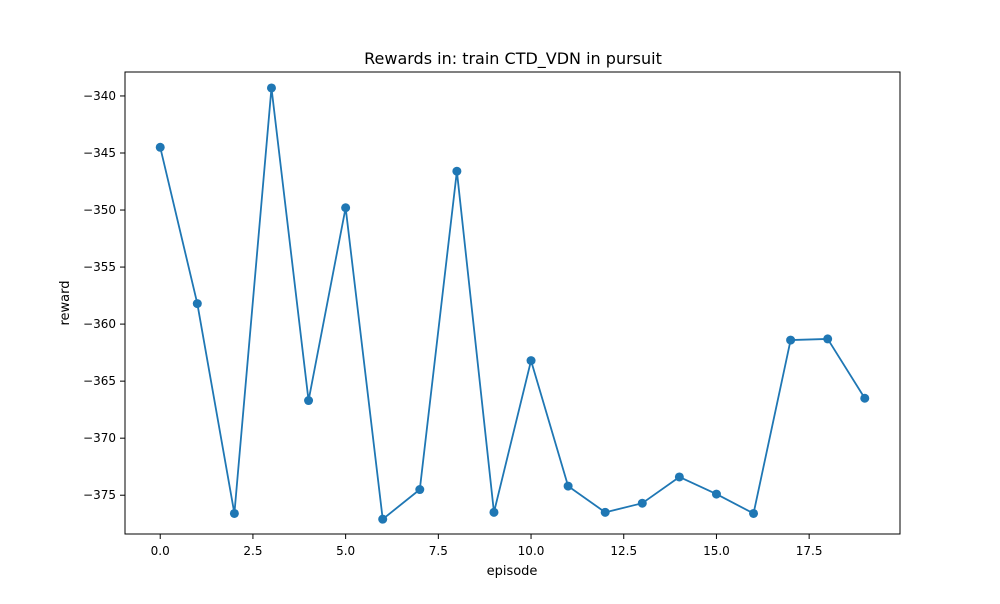 This screenshot has height=604, width=1000. What do you see at coordinates (99, 210) in the screenshot?
I see `y-tick-label: −350` at bounding box center [99, 210].